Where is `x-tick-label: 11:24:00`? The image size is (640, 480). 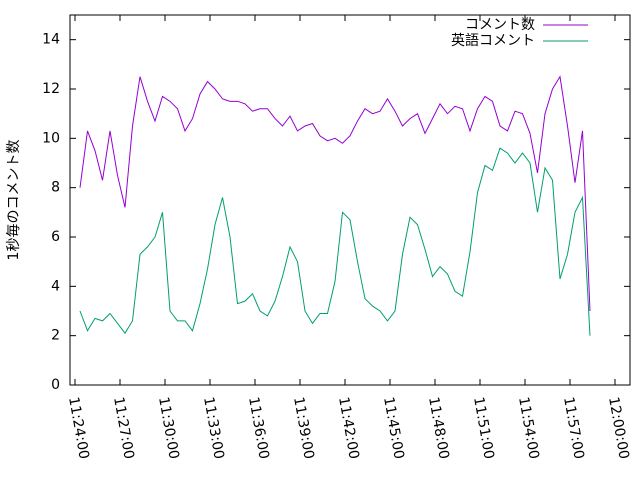 x-tick-label: 11:24:00 is located at coordinates (78, 428).